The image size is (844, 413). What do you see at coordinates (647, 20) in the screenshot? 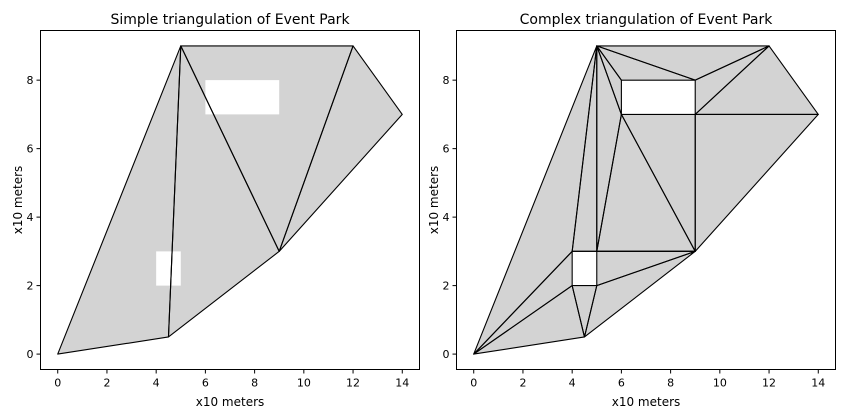
I see `chart-title: Complex triangulation of Event Park` at bounding box center [647, 20].